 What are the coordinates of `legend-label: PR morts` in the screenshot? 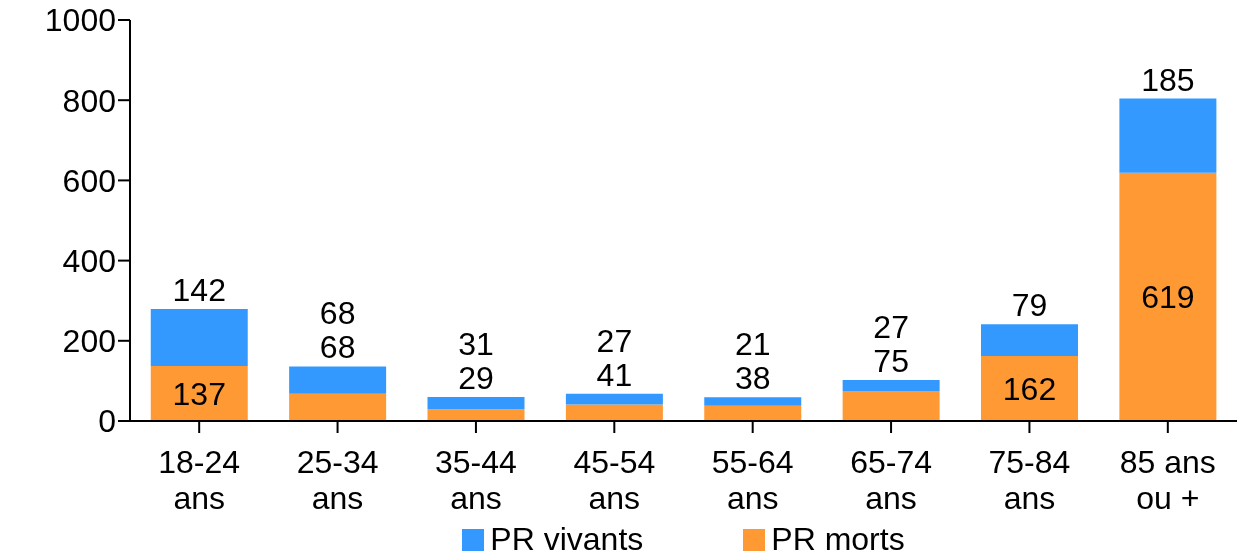 It's located at (838, 539).